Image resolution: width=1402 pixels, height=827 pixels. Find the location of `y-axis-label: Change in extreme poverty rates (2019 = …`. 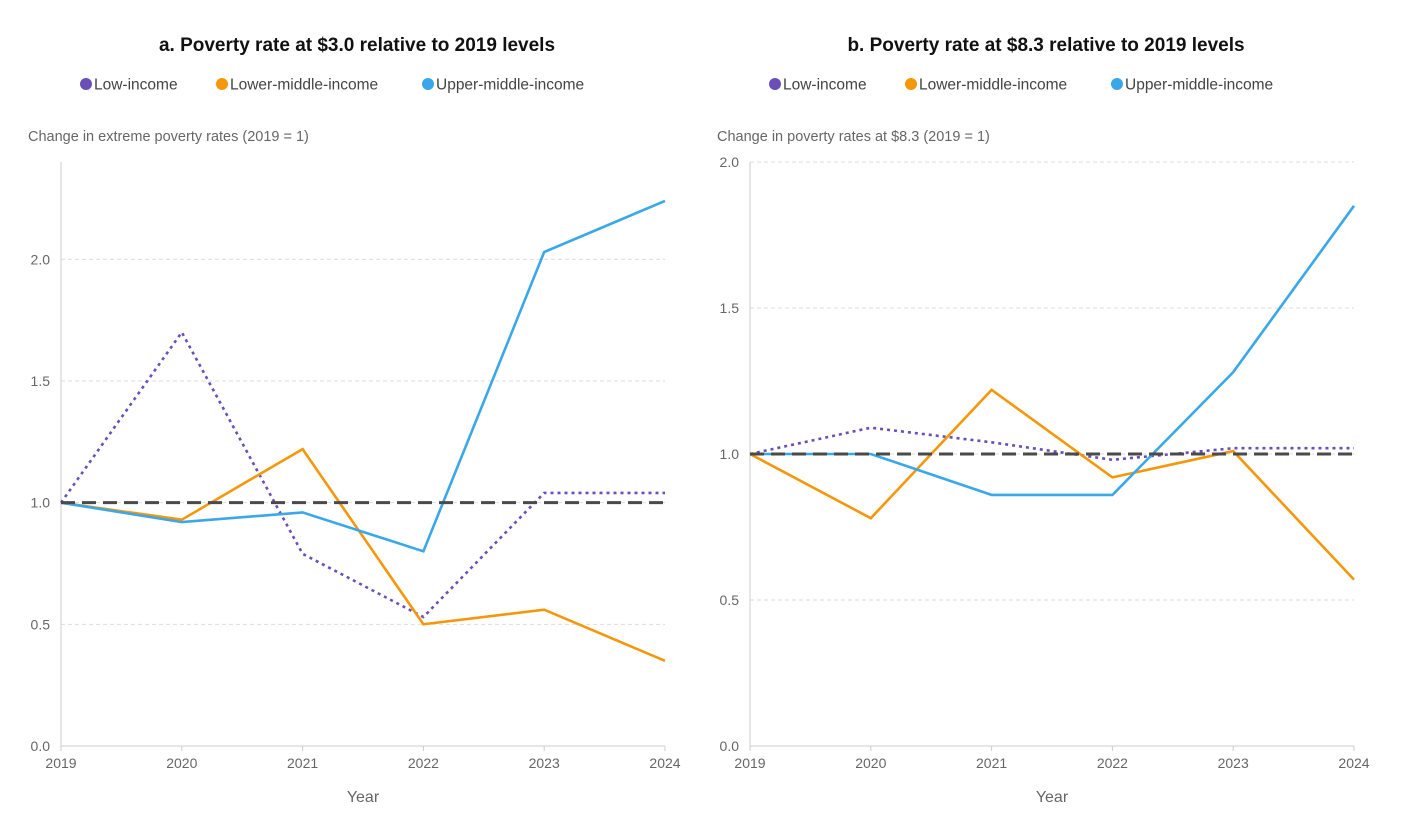

y-axis-label: Change in extreme poverty rates (2019 = … is located at coordinates (168, 137).